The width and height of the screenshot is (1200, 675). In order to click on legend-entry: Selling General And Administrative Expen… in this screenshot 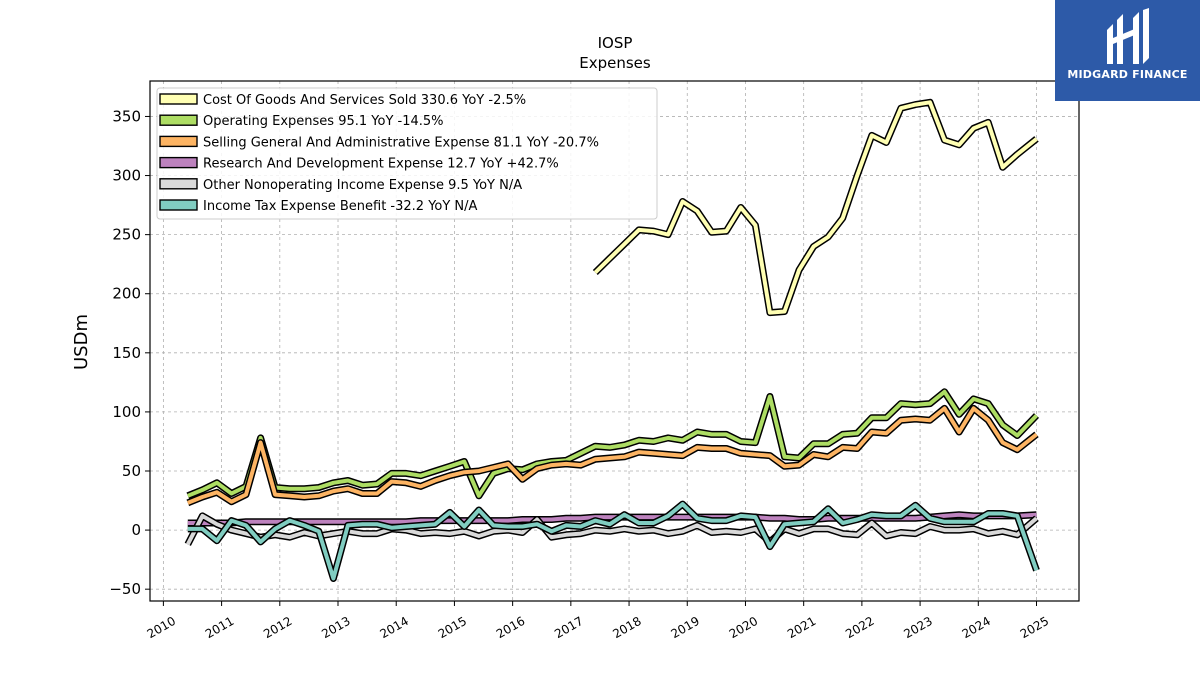, I will do `click(401, 142)`.